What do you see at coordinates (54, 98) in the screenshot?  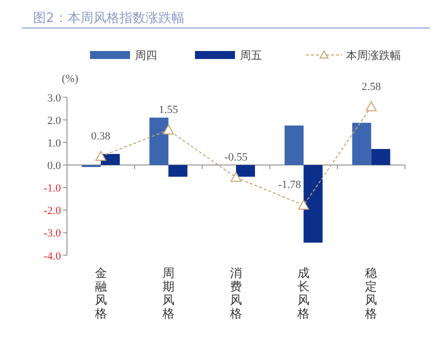 I see `y-tick-label: 3.0` at bounding box center [54, 98].